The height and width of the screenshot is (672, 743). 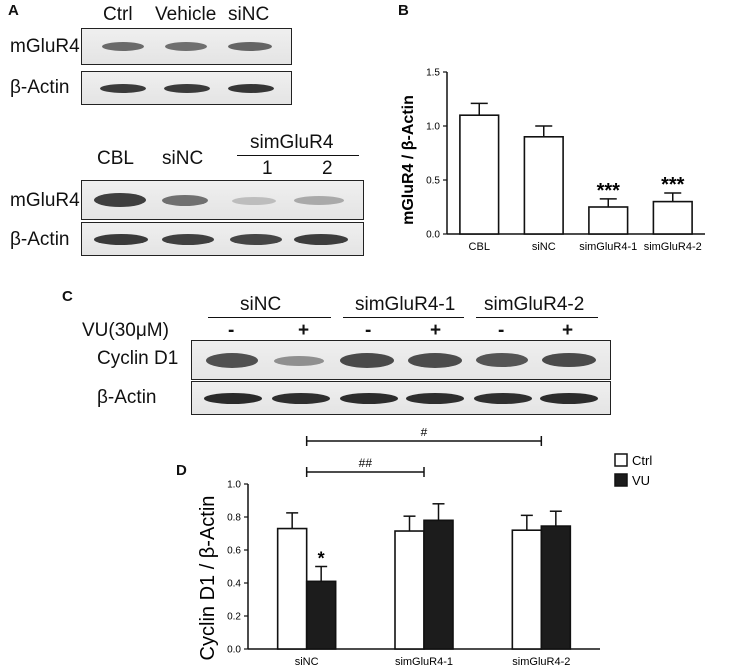 What do you see at coordinates (321, 559) in the screenshot?
I see `significance-label: *` at bounding box center [321, 559].